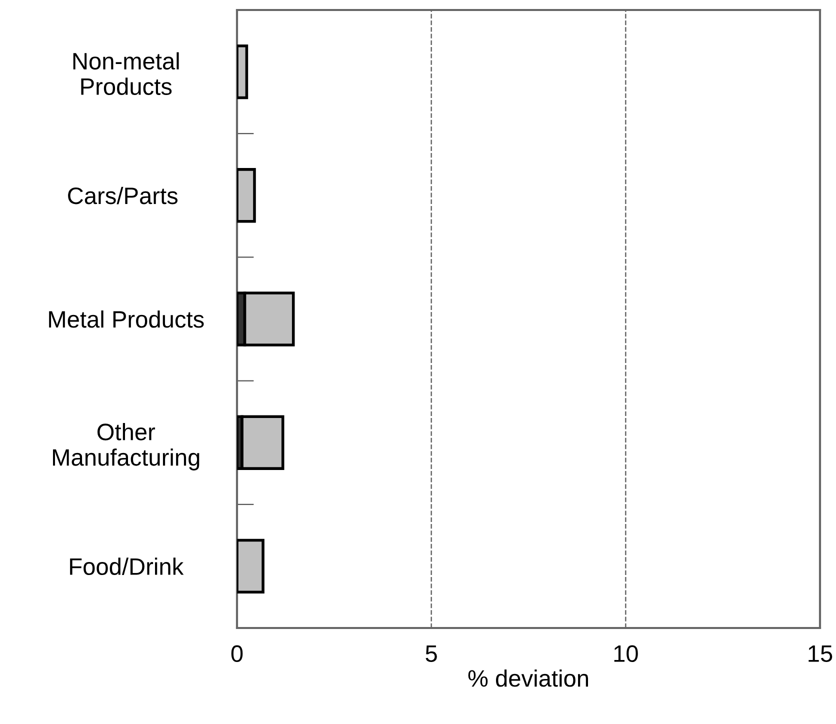 Image resolution: width=836 pixels, height=724 pixels. Describe the element at coordinates (126, 319) in the screenshot. I see `y-tick-label: Metal Products` at that location.